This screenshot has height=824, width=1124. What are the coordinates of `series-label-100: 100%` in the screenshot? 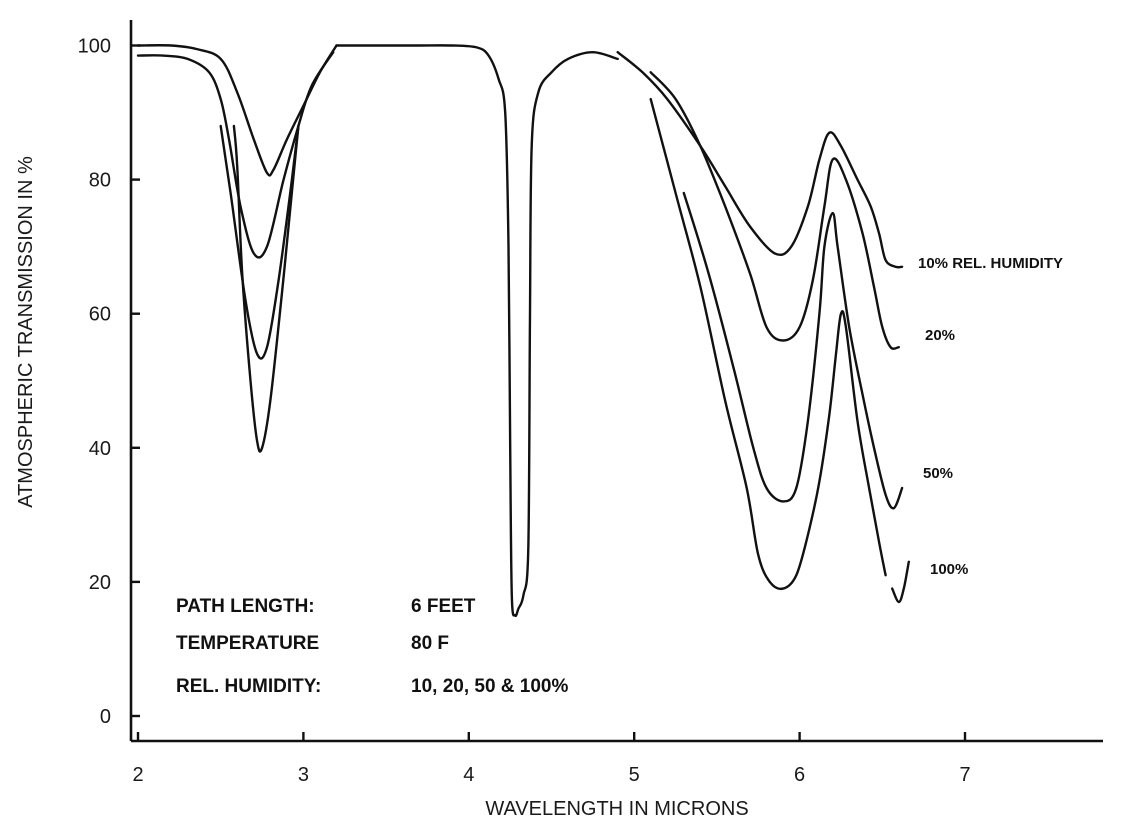 It's located at (949, 569).